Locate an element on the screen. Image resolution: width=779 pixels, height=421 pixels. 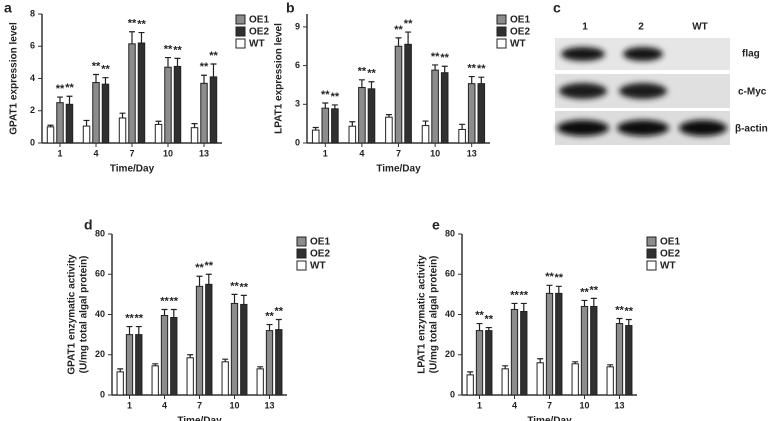
row-label: flag is located at coordinates (751, 54).